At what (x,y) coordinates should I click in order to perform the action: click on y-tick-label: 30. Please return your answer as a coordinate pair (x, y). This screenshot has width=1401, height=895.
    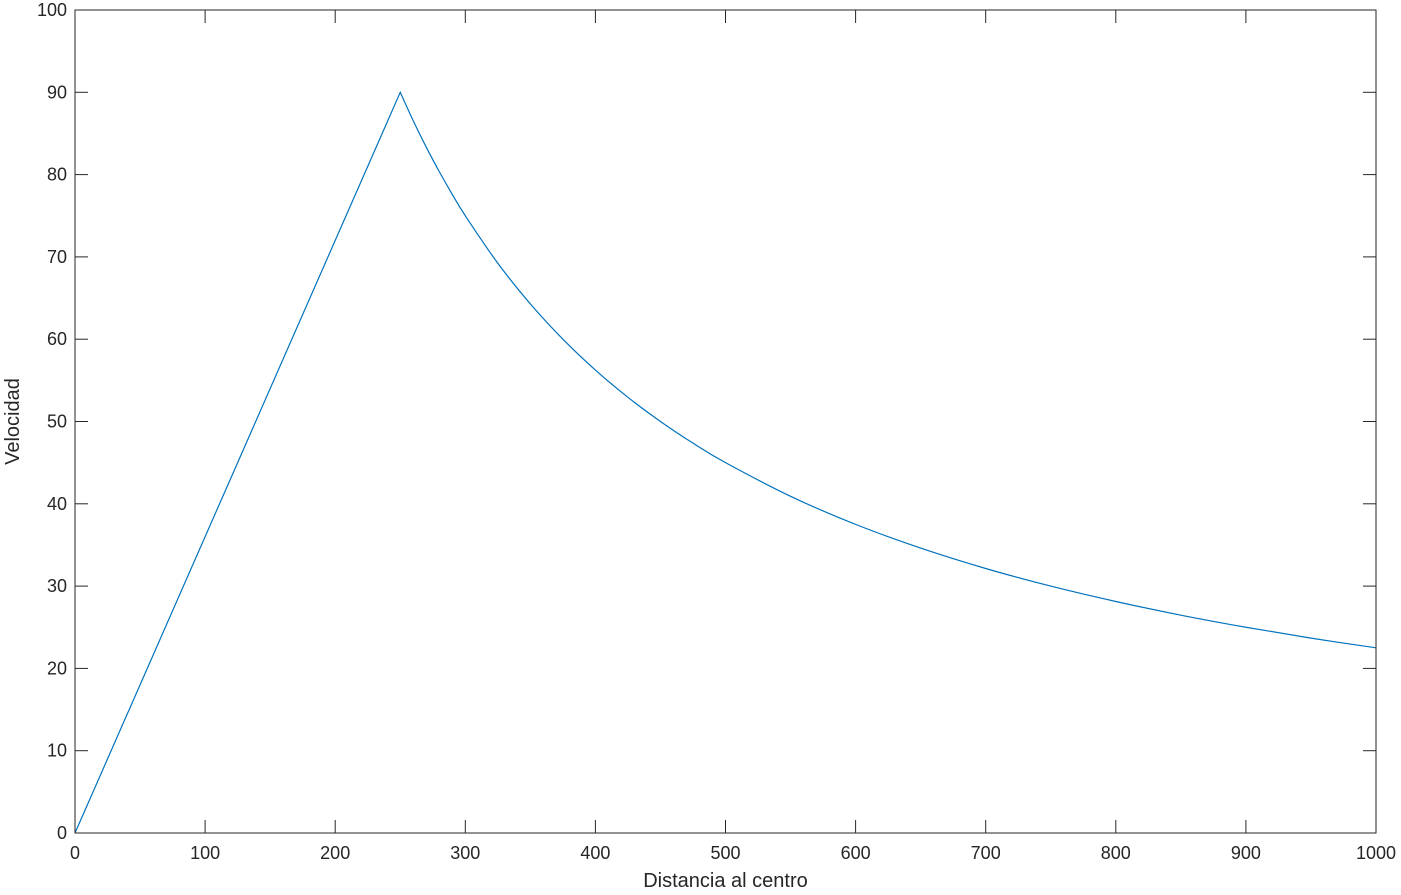
    Looking at the image, I should click on (57, 586).